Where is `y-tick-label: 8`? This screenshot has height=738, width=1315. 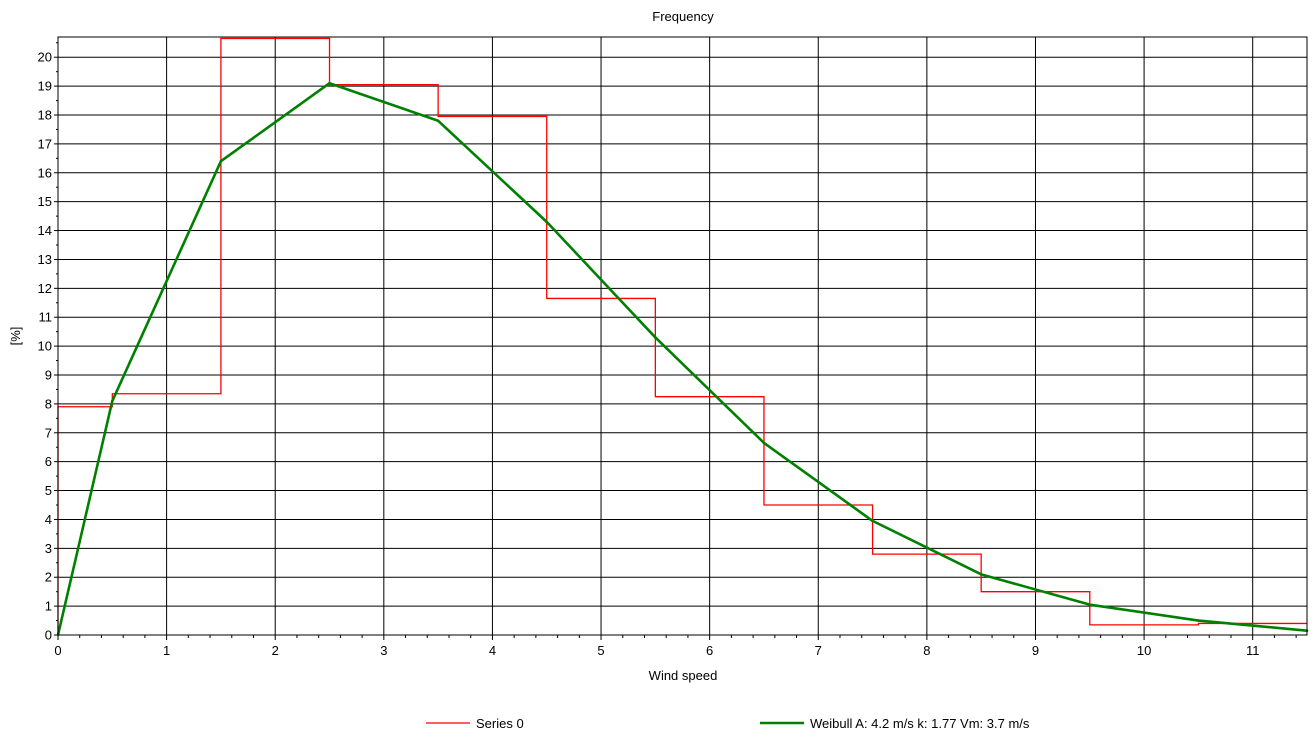
y-tick-label: 8 is located at coordinates (48, 403).